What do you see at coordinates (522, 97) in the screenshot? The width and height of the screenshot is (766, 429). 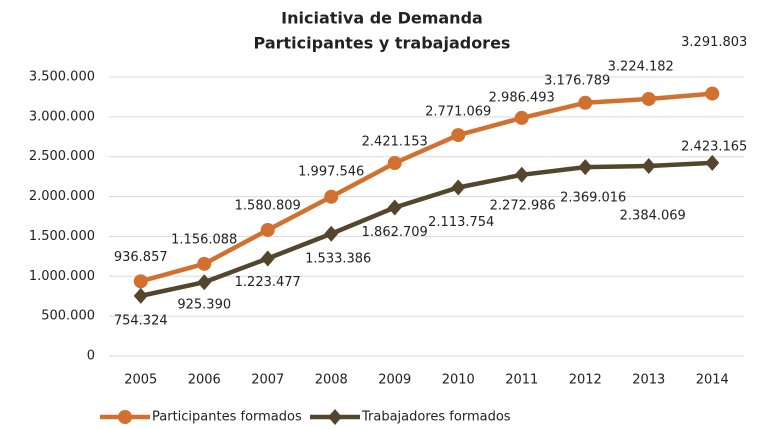 I see `data-label: 2.986.493` at bounding box center [522, 97].